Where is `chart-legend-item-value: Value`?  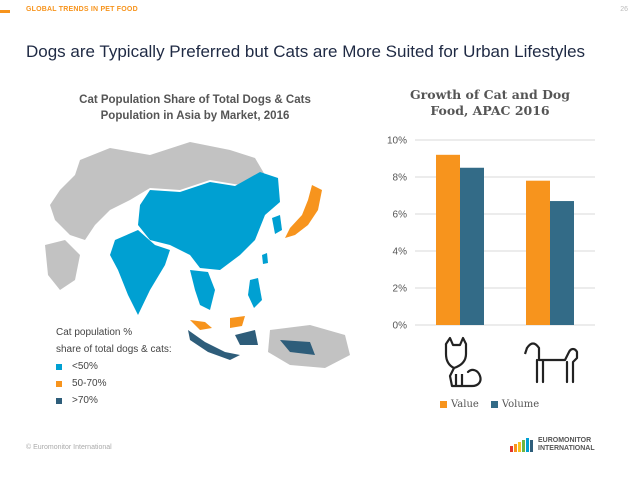
chart-legend-item-value: Value is located at coordinates (459, 404).